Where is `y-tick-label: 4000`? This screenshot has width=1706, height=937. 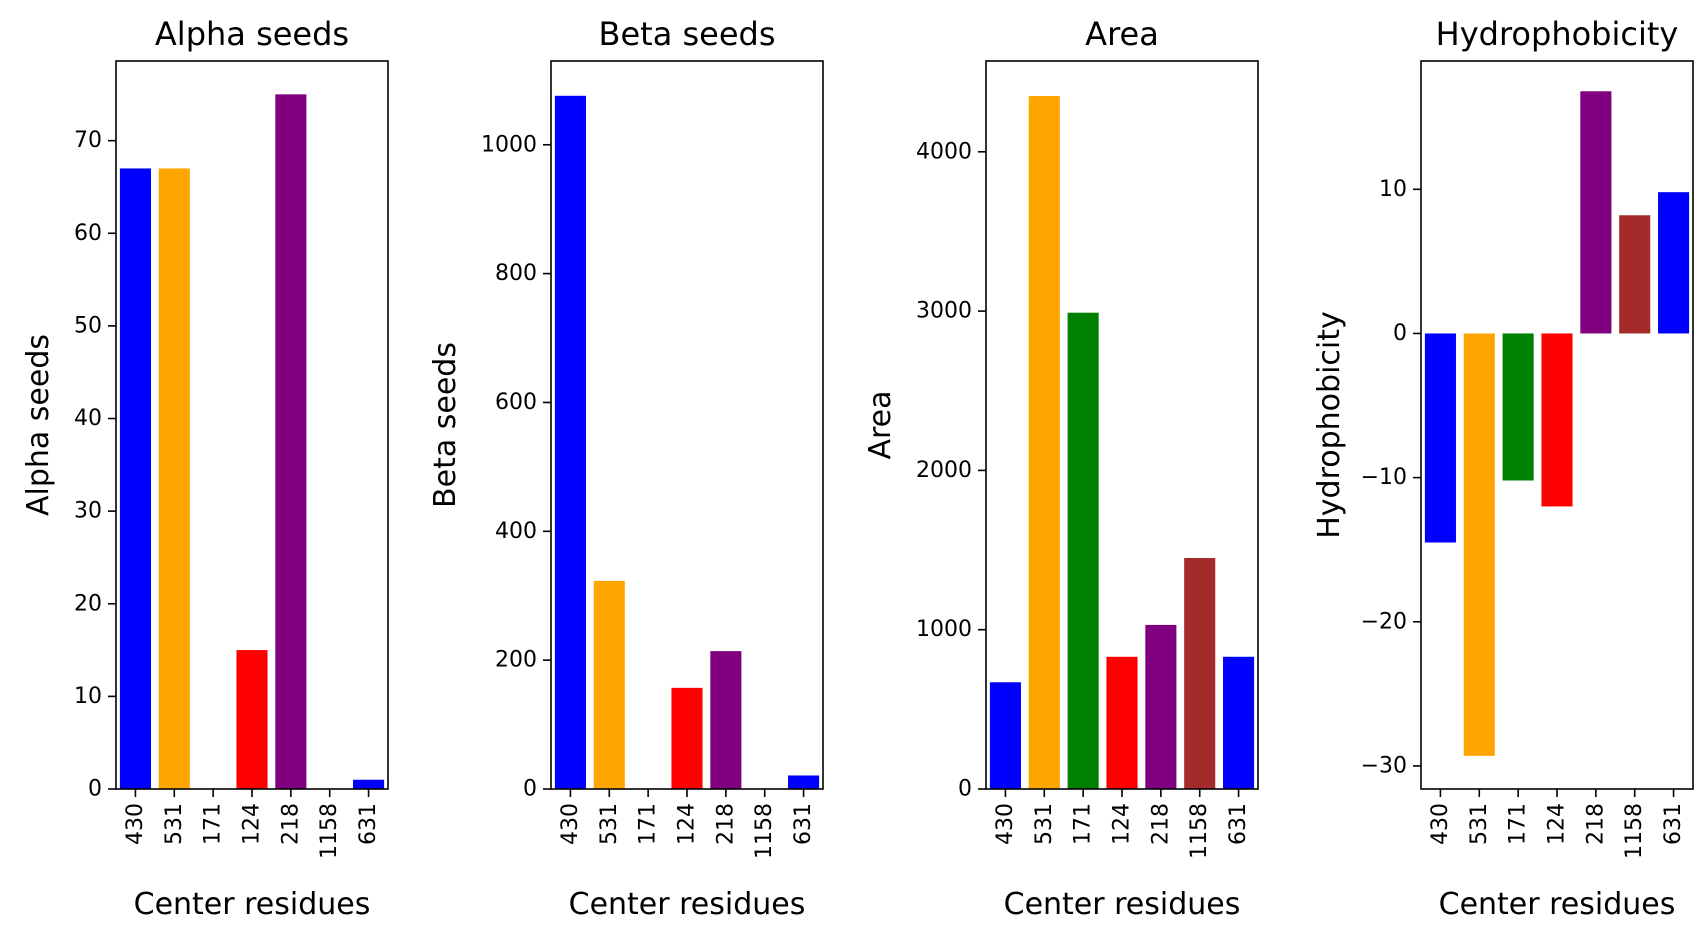 y-tick-label: 4000 is located at coordinates (944, 151).